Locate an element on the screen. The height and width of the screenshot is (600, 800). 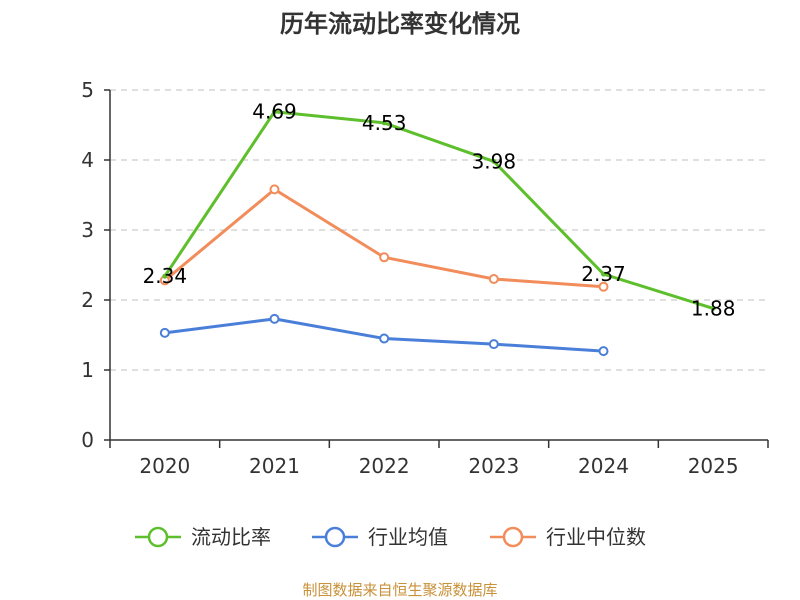
chart-title: 历年流动比率变化情况 is located at coordinates (400, 24).